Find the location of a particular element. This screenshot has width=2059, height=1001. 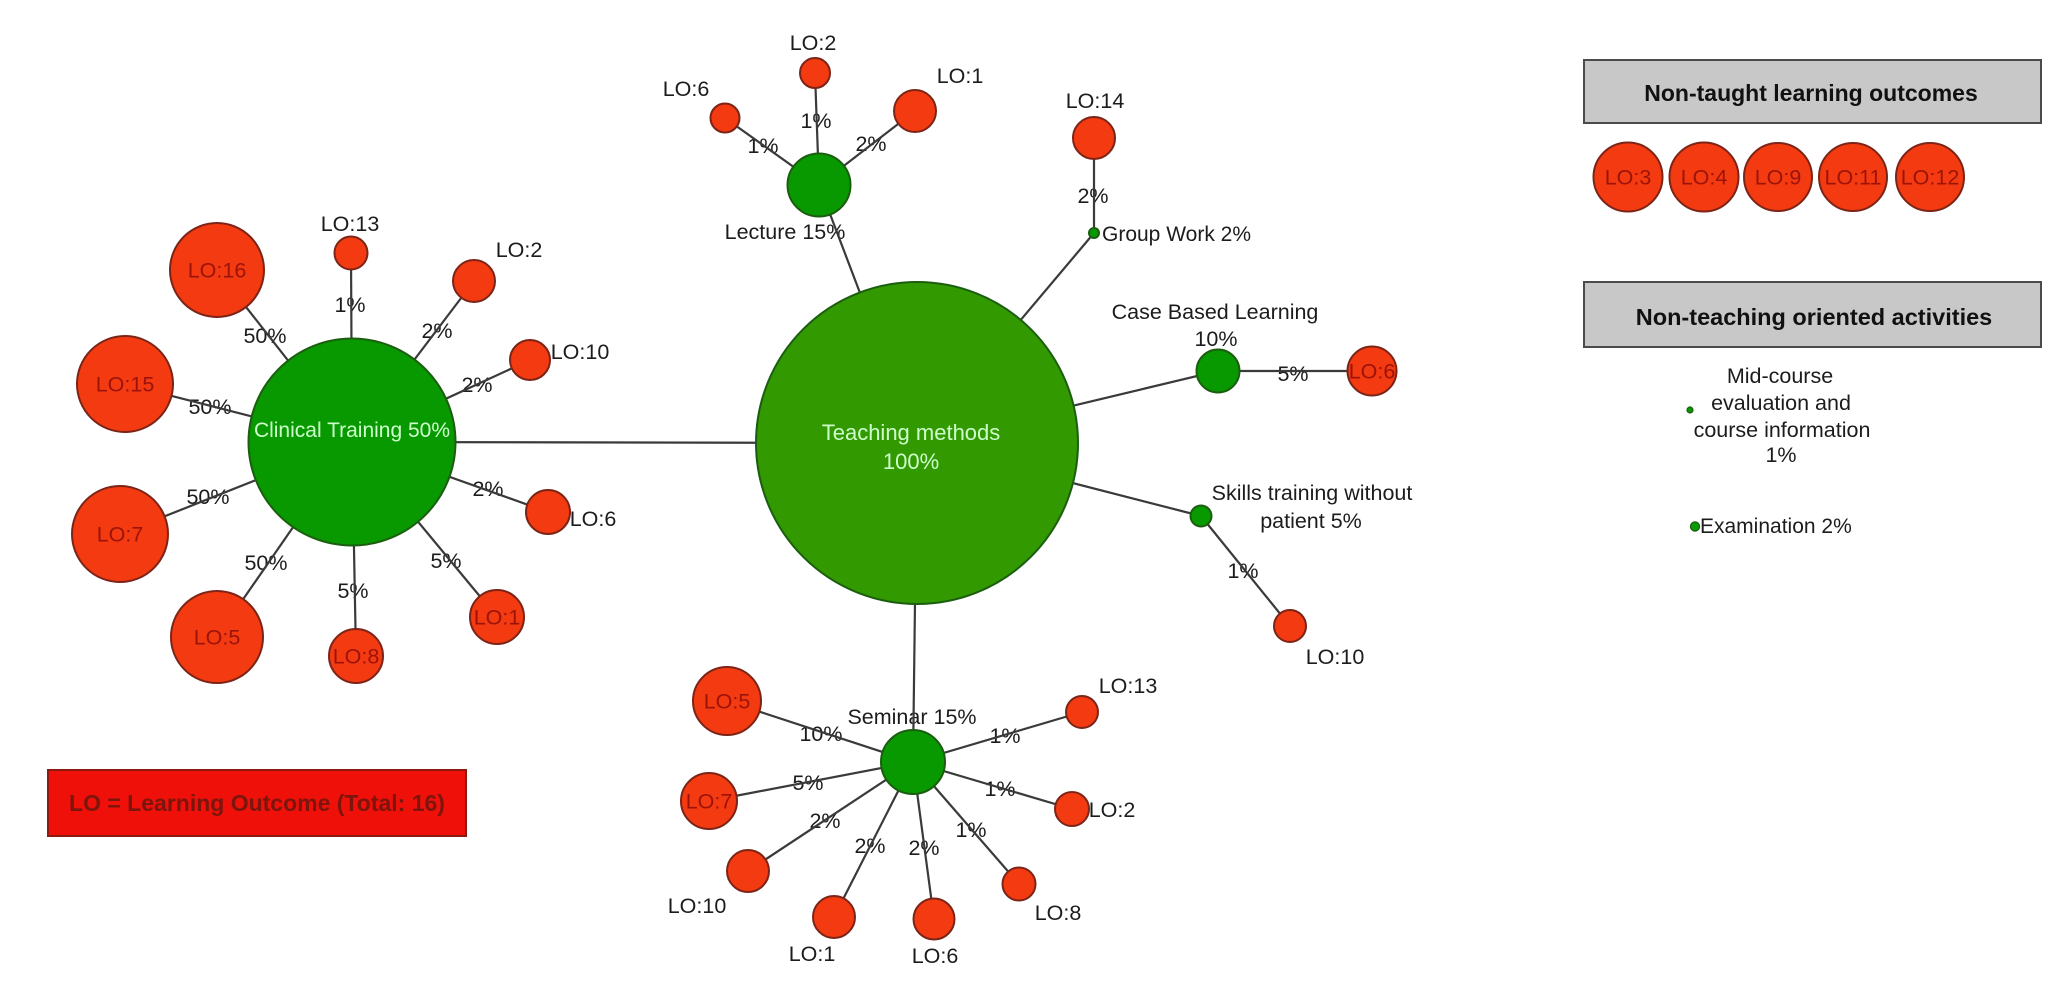

svg-text: Group Work 2% is located at coordinates (1176, 234).